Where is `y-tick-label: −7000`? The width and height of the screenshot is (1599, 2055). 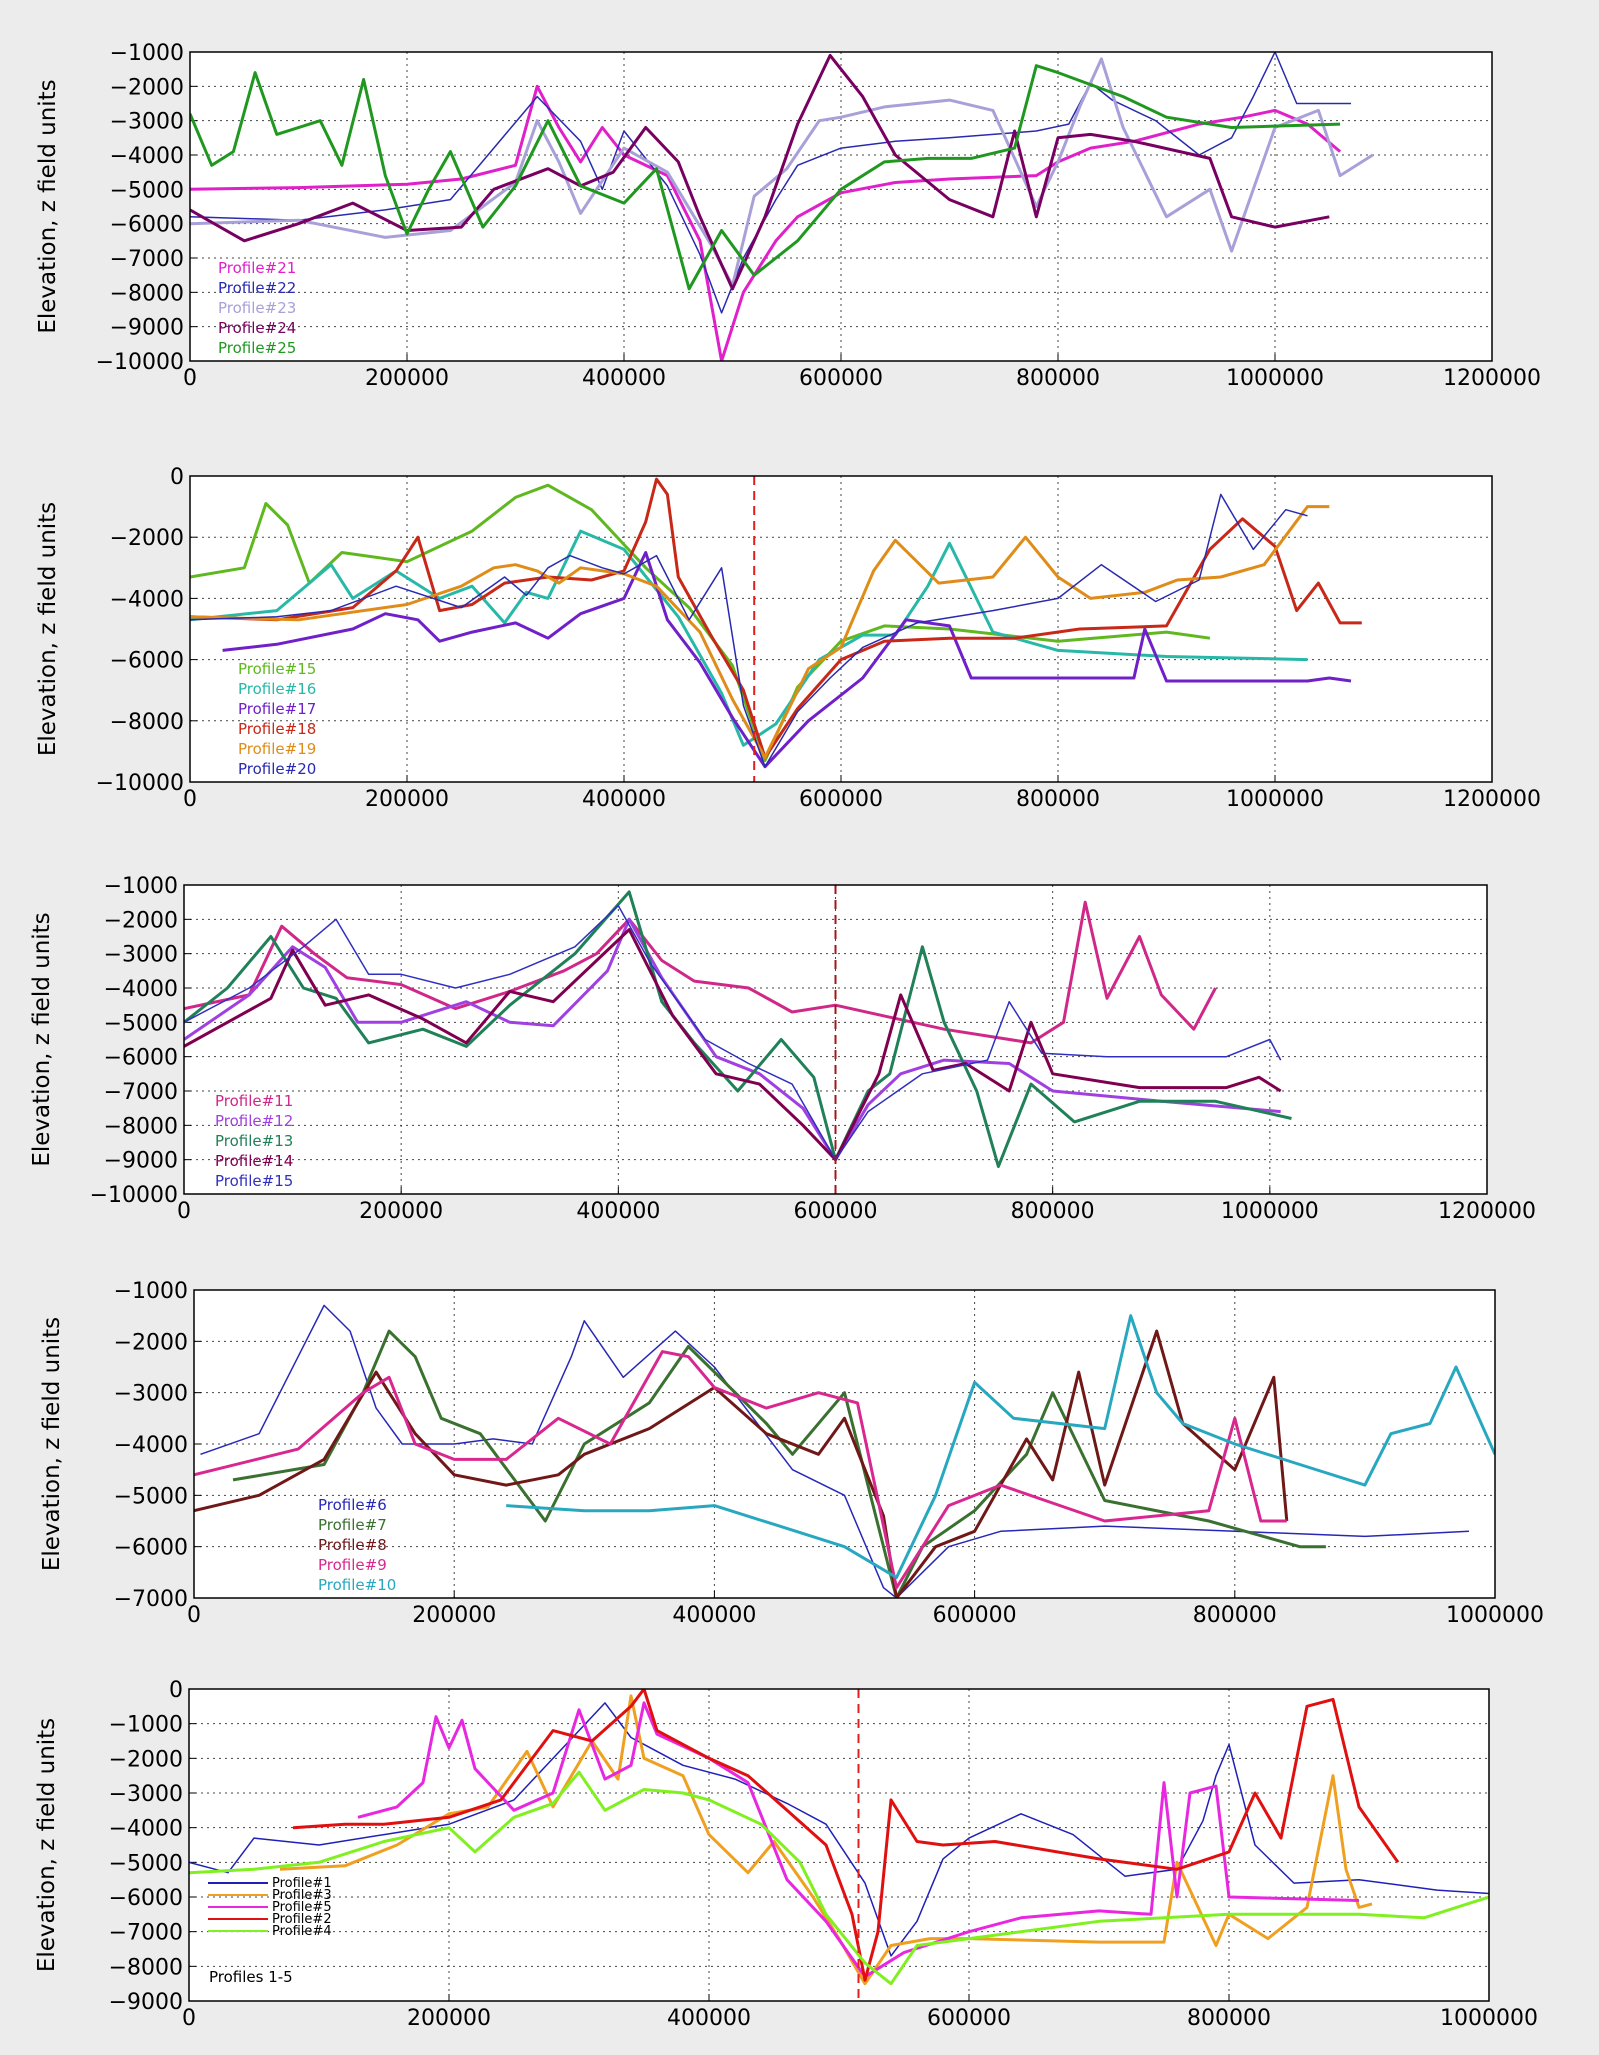 y-tick-label: −7000 is located at coordinates (146, 1933).